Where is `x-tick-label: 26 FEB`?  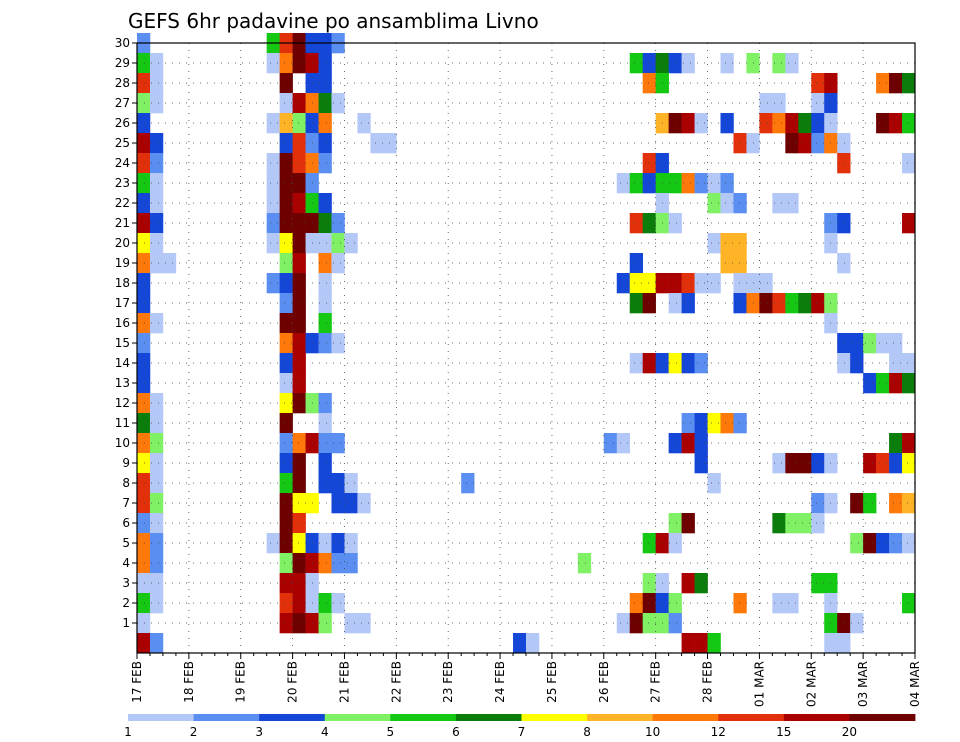 x-tick-label: 26 FEB is located at coordinates (604, 682).